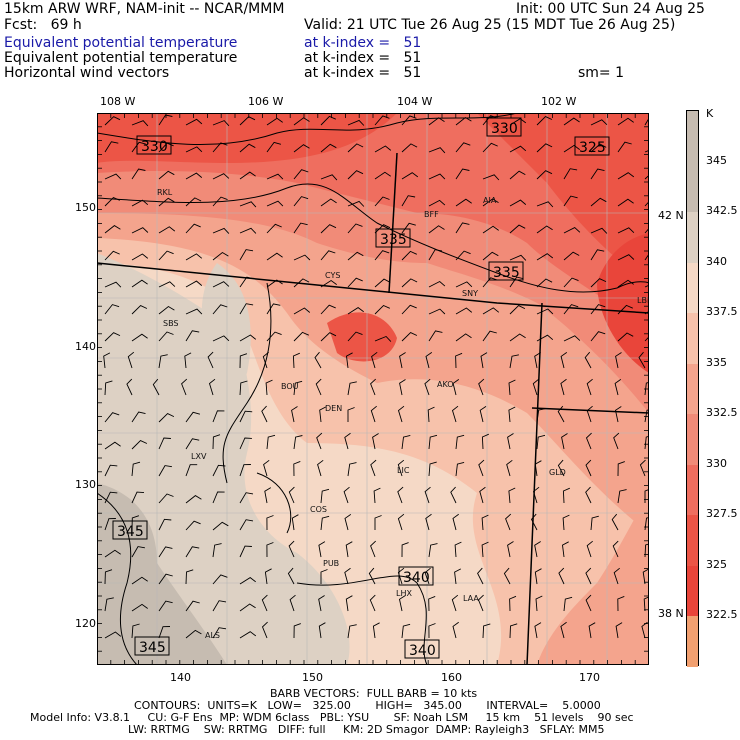 The image size is (740, 740). I want to click on contour-label: 340, so click(422, 649).